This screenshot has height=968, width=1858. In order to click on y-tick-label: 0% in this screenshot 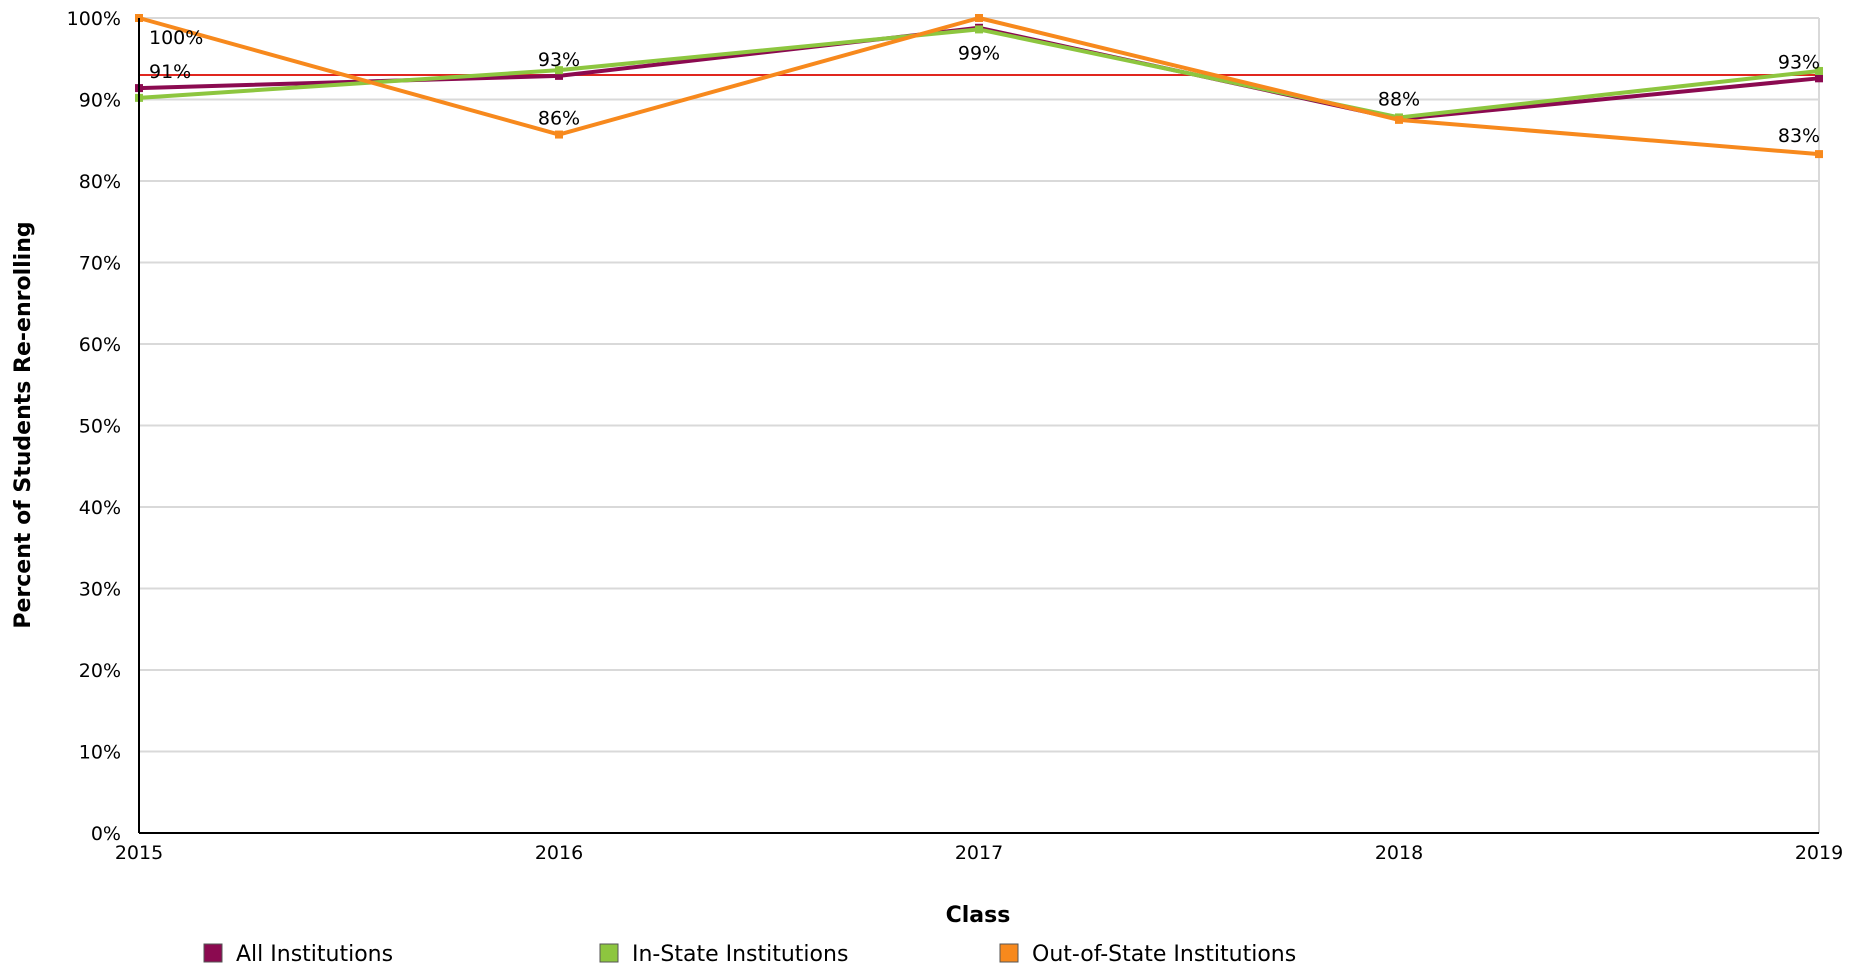, I will do `click(106, 834)`.